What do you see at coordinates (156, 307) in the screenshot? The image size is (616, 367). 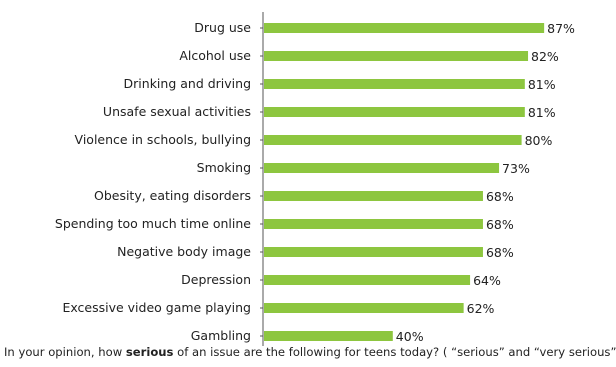 I see `category-label: Excessive video game playing` at bounding box center [156, 307].